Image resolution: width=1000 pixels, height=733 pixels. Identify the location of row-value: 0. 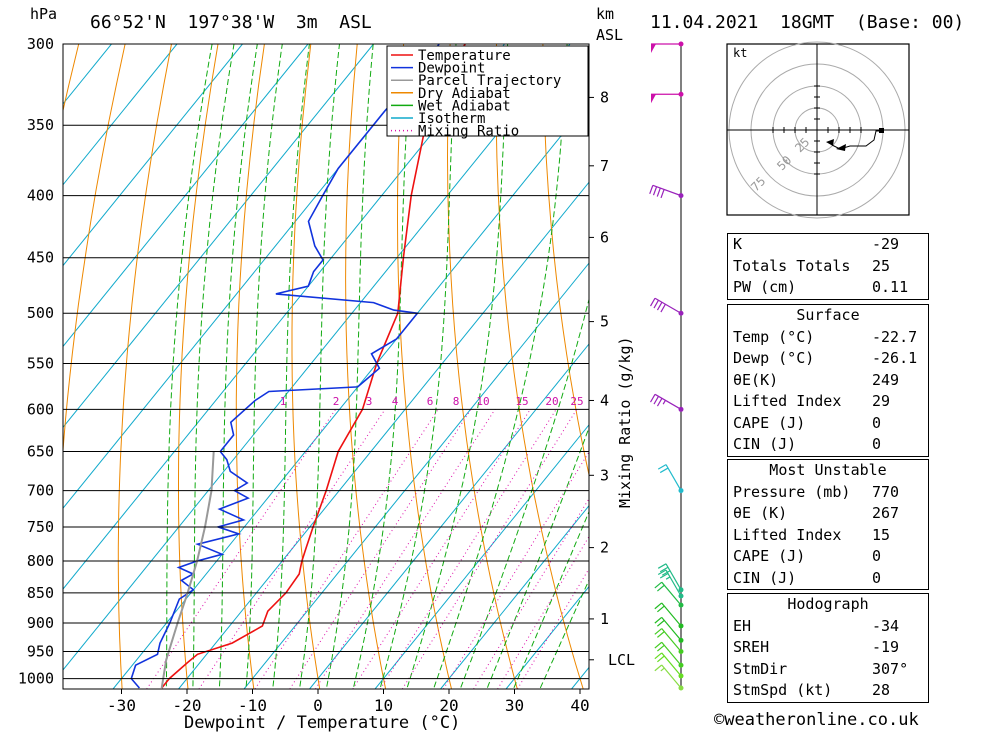
(877, 422).